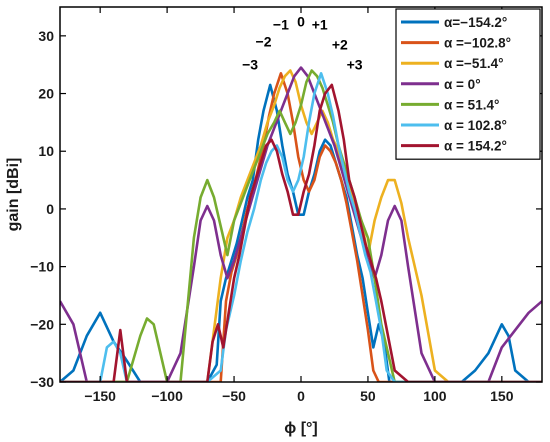 Image resolution: width=550 pixels, height=442 pixels. Describe the element at coordinates (475, 146) in the screenshot. I see `legend-entry-label: α = 154.2°` at that location.